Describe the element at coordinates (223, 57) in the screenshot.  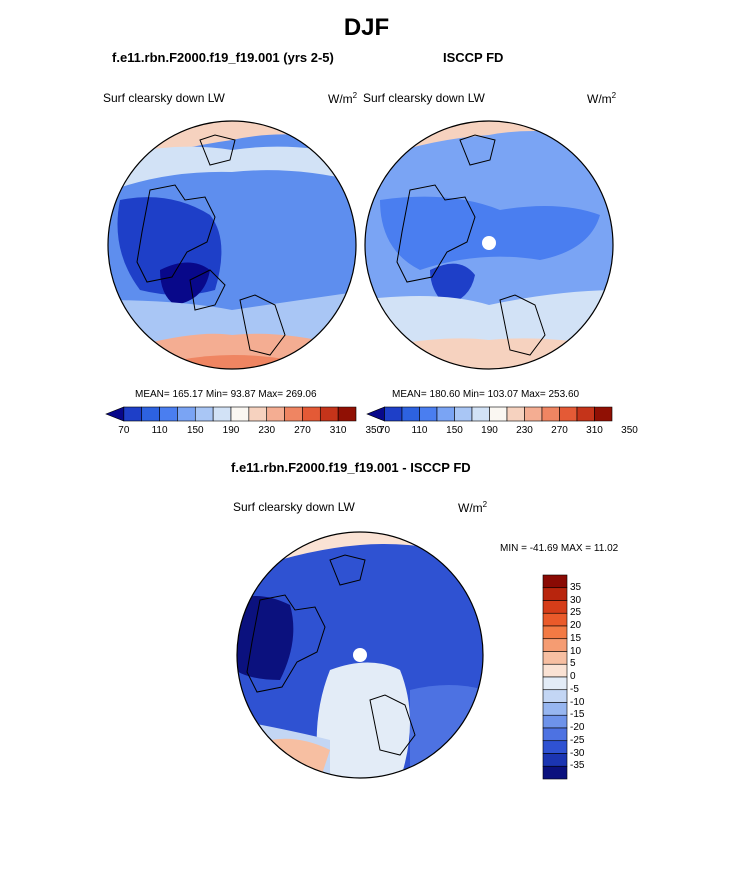
I see `model-panel-title: f.e11.rbn.F2000.f19_f19.001 (yrs 2-5)` at that location.